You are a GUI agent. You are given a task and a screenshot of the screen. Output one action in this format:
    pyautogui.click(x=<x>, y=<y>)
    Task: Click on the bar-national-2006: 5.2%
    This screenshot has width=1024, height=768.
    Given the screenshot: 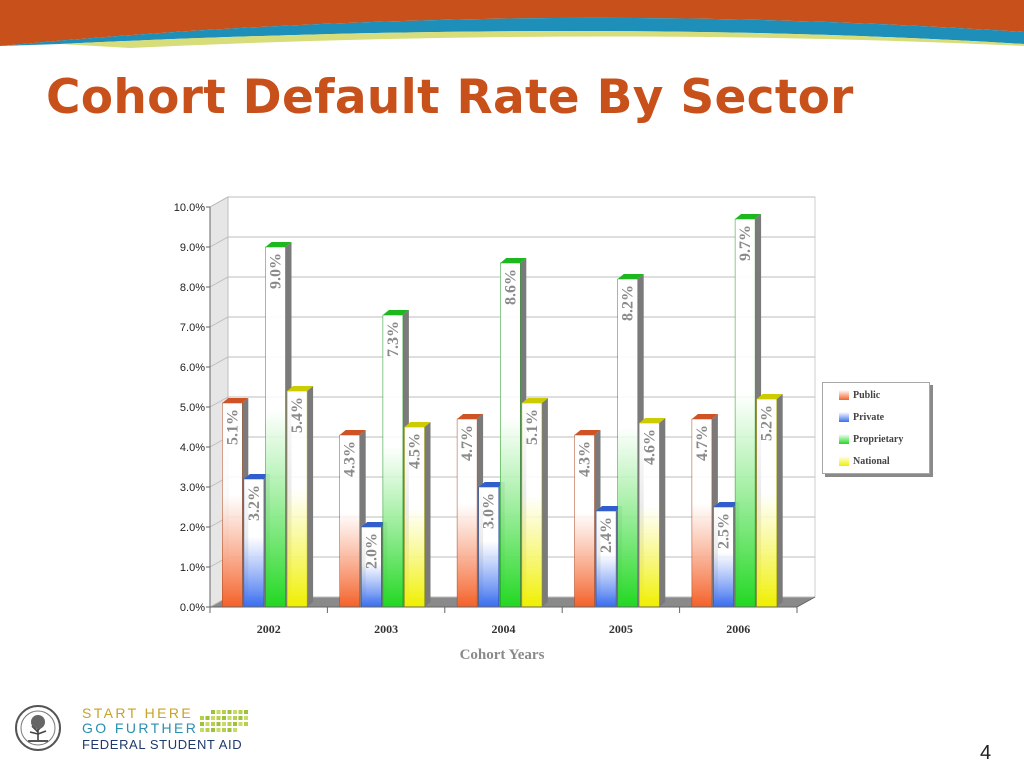 What is the action you would take?
    pyautogui.click(x=769, y=501)
    